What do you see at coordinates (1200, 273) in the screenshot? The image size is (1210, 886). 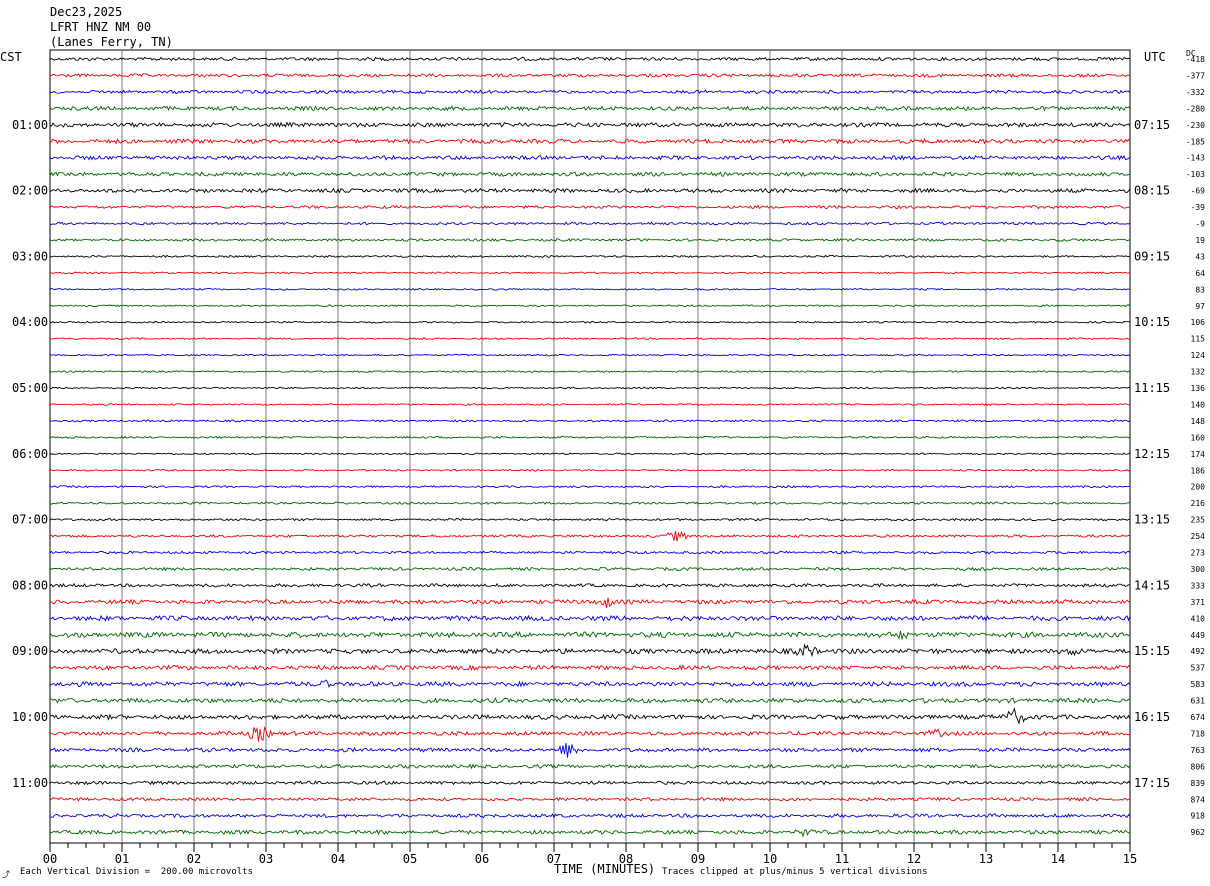 I see `dc-offset-label: 64` at bounding box center [1200, 273].